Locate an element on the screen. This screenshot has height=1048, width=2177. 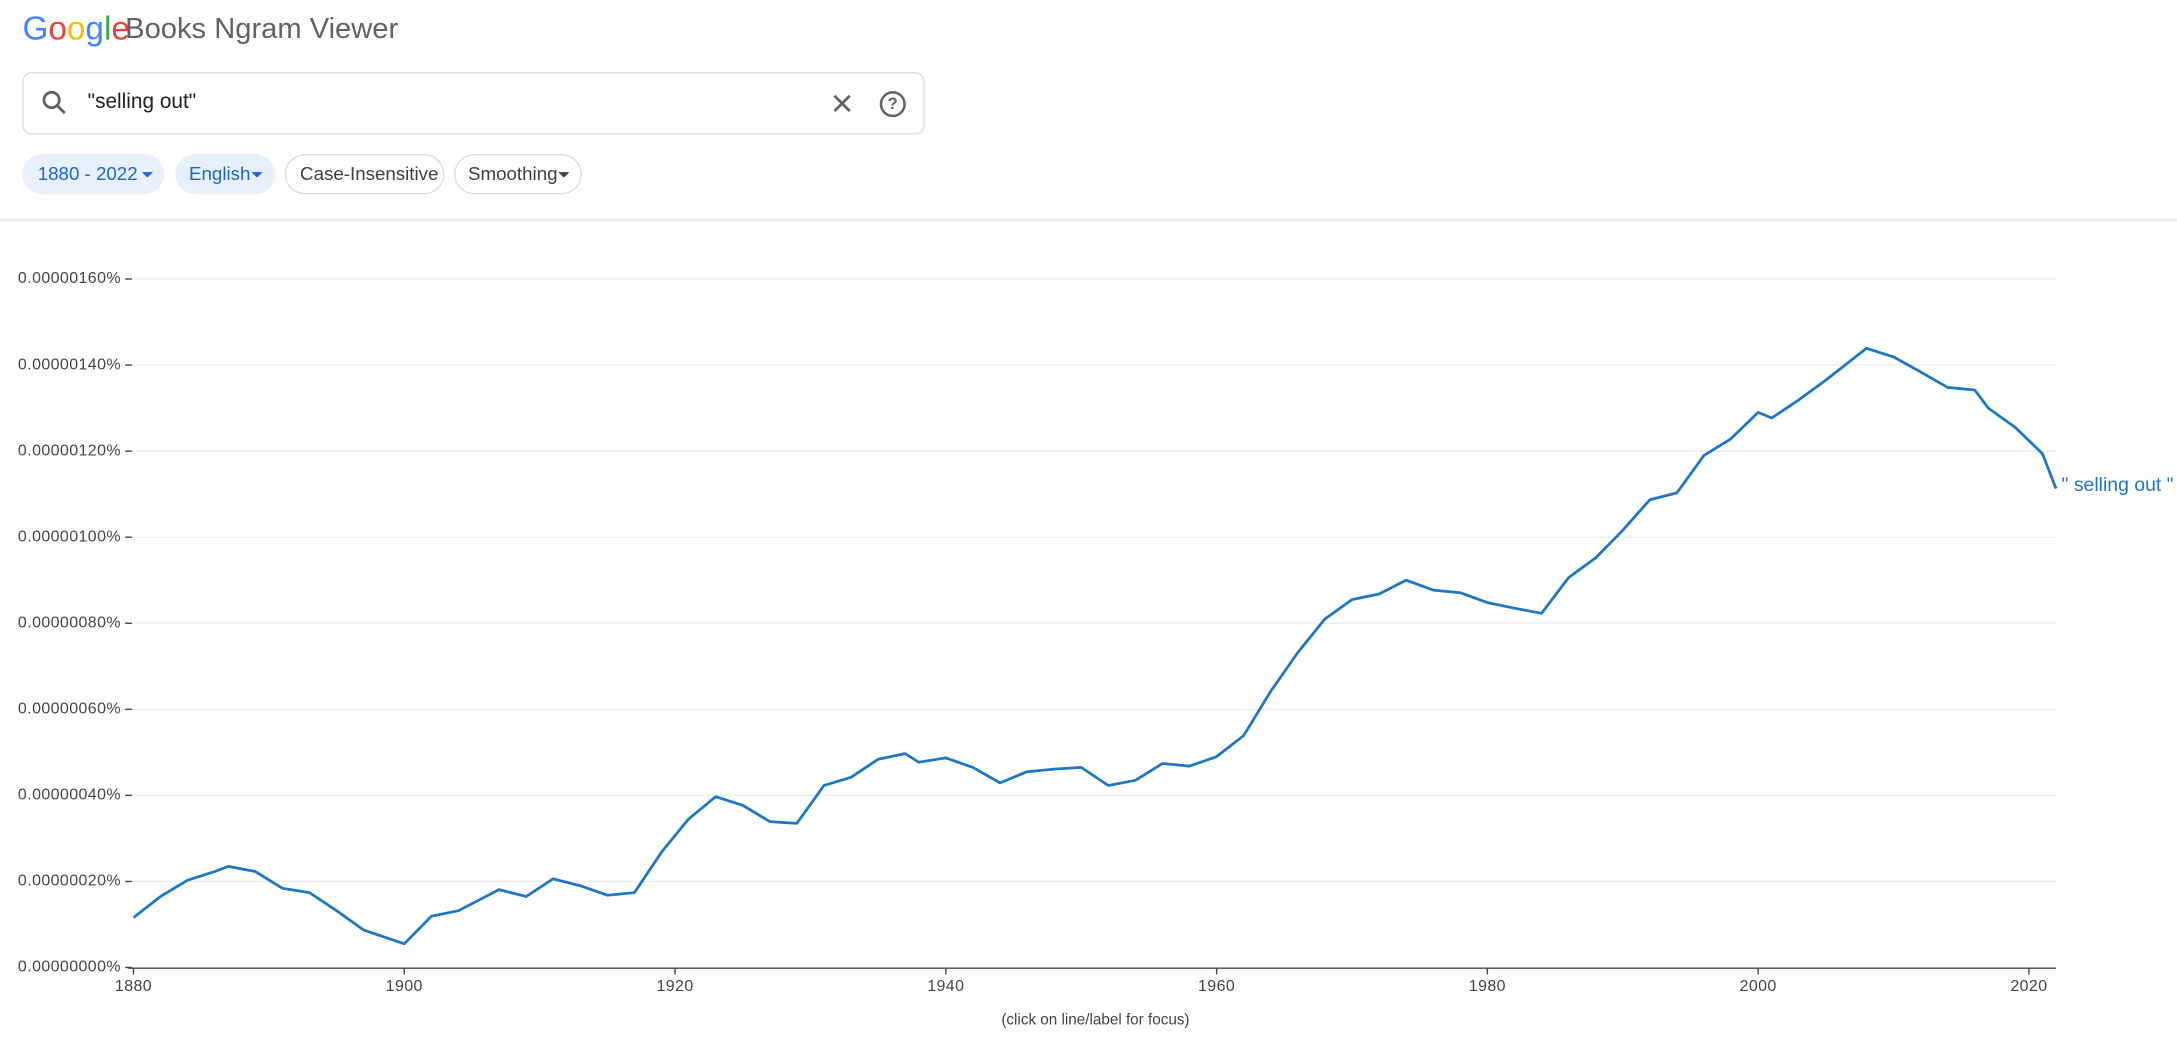
x-tick-label: 2000 is located at coordinates (1758, 986).